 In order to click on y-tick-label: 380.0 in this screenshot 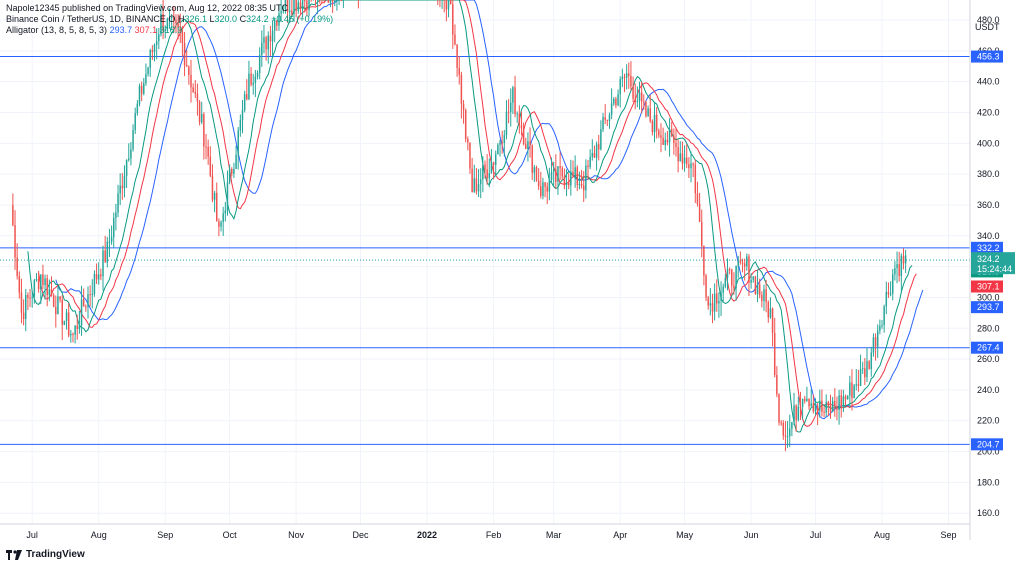, I will do `click(988, 174)`.